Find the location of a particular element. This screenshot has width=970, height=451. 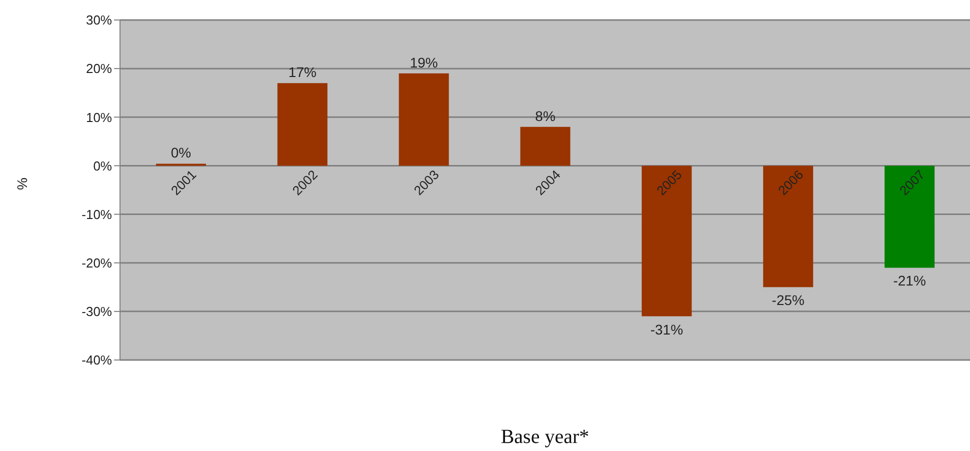

data-label: 8% is located at coordinates (545, 116).